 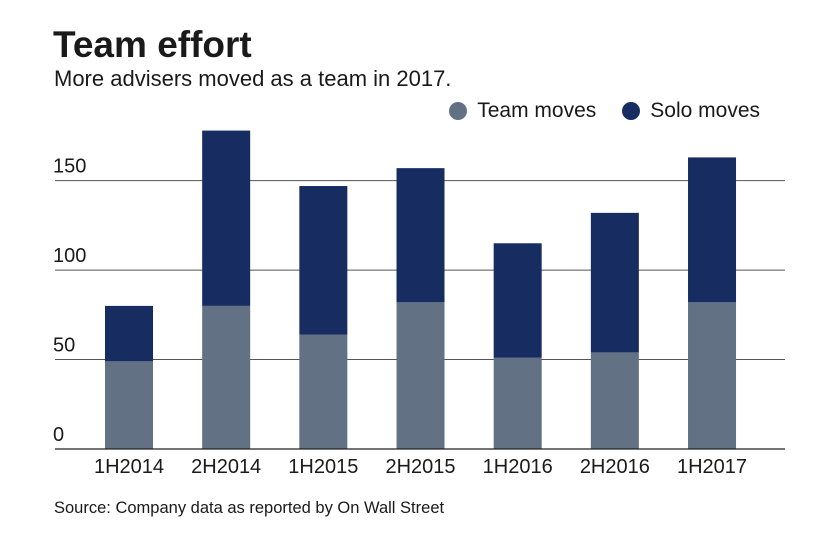 I want to click on bar-team-1H2017, so click(x=712, y=375).